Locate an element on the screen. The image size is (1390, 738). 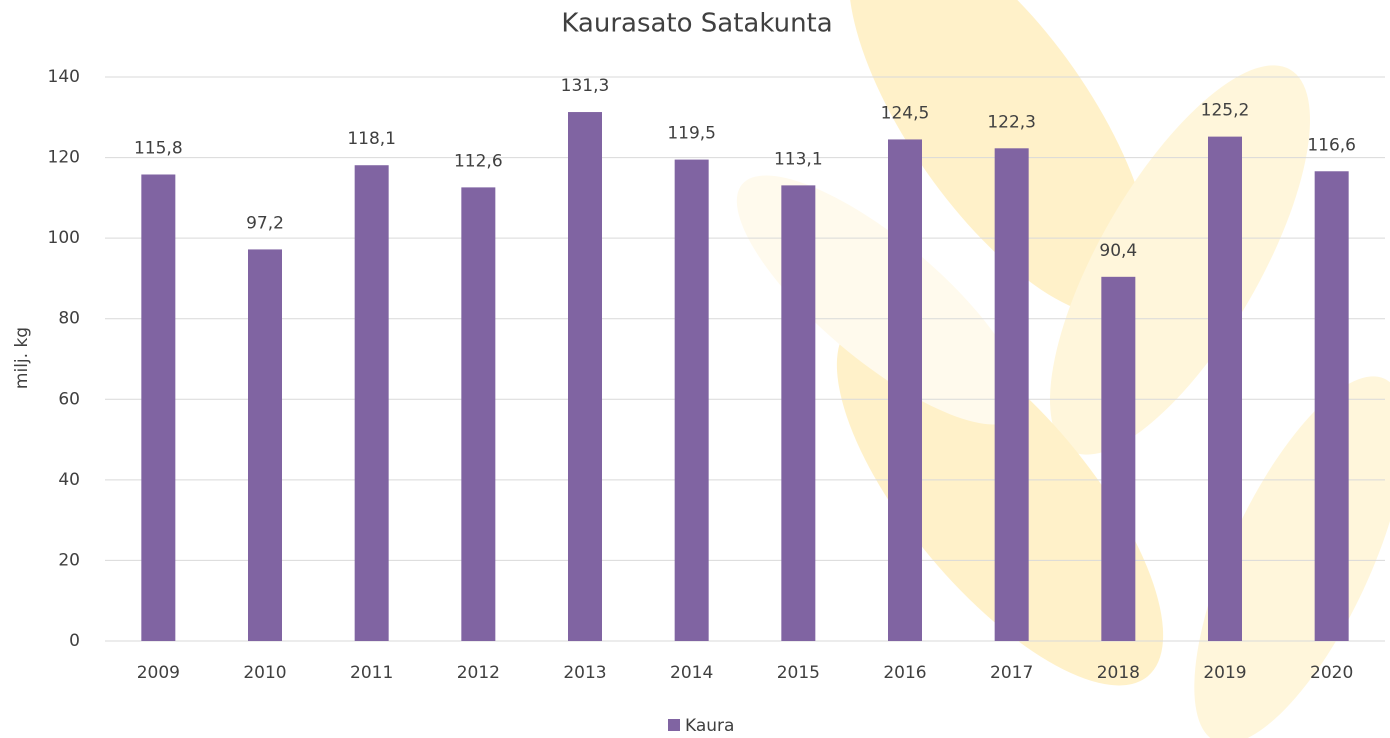
data-label: 118,1 is located at coordinates (371, 139).